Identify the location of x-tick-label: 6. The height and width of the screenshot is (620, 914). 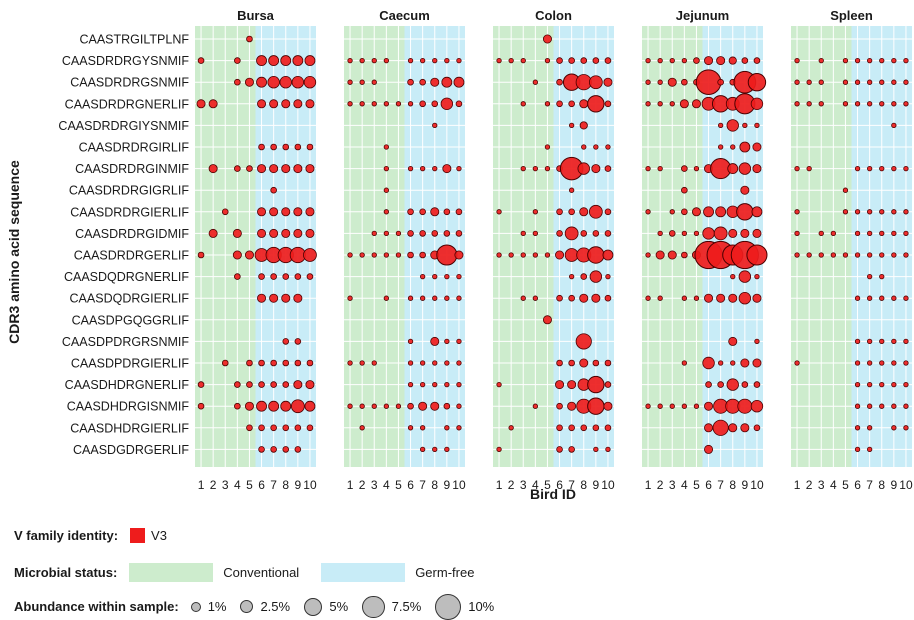
(261, 485).